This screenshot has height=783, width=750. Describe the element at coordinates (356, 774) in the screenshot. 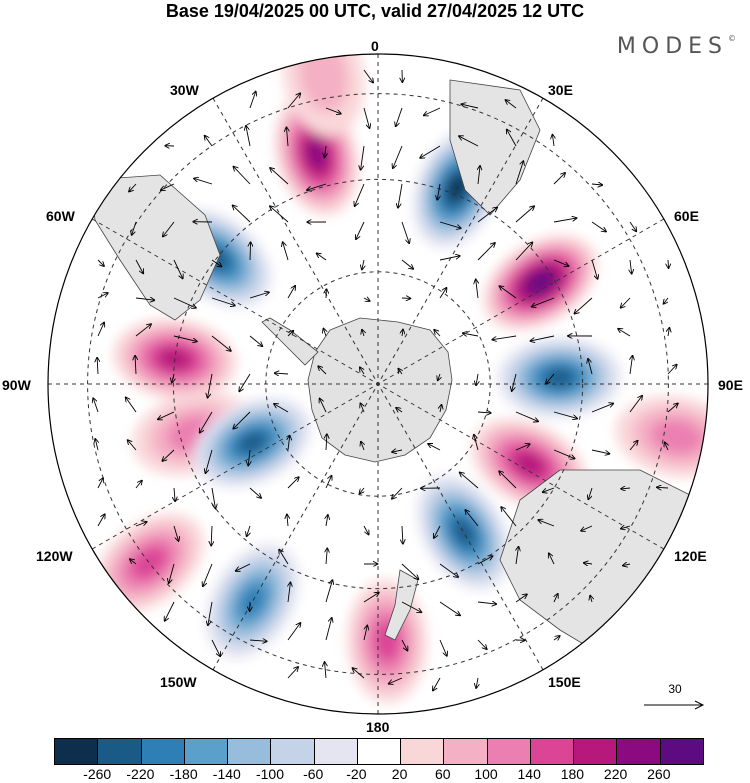

I see `colorbar-tick-label: -20` at that location.